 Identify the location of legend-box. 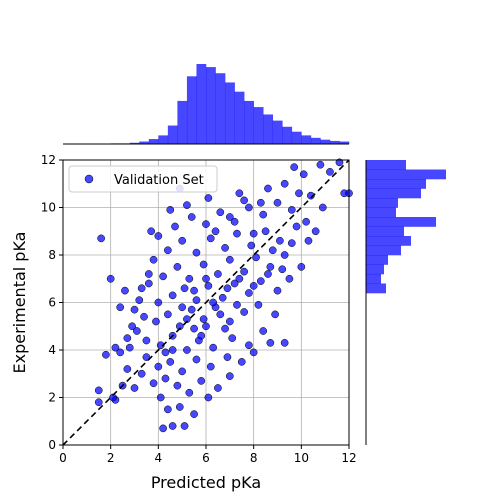
(143, 179).